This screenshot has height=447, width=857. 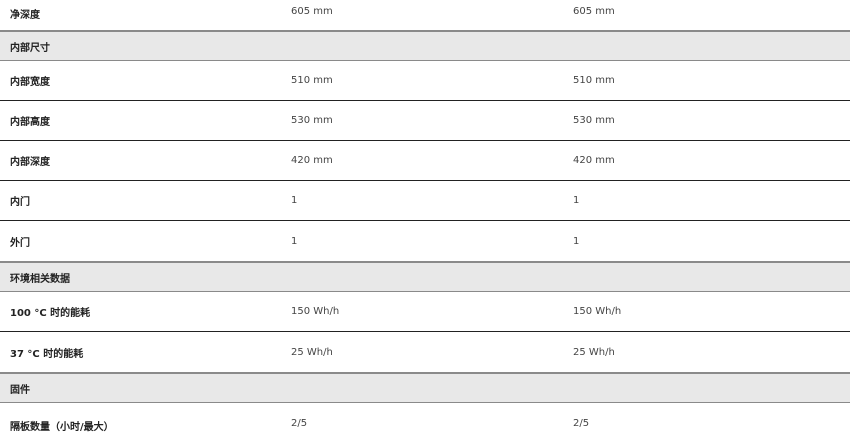 I want to click on spec-row: 内部高度 530 mm 530 mm, so click(x=425, y=121).